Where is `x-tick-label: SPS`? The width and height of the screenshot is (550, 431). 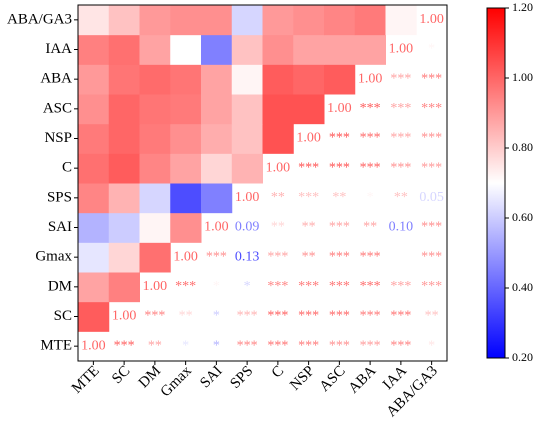 x-tick-label: SPS is located at coordinates (241, 377).